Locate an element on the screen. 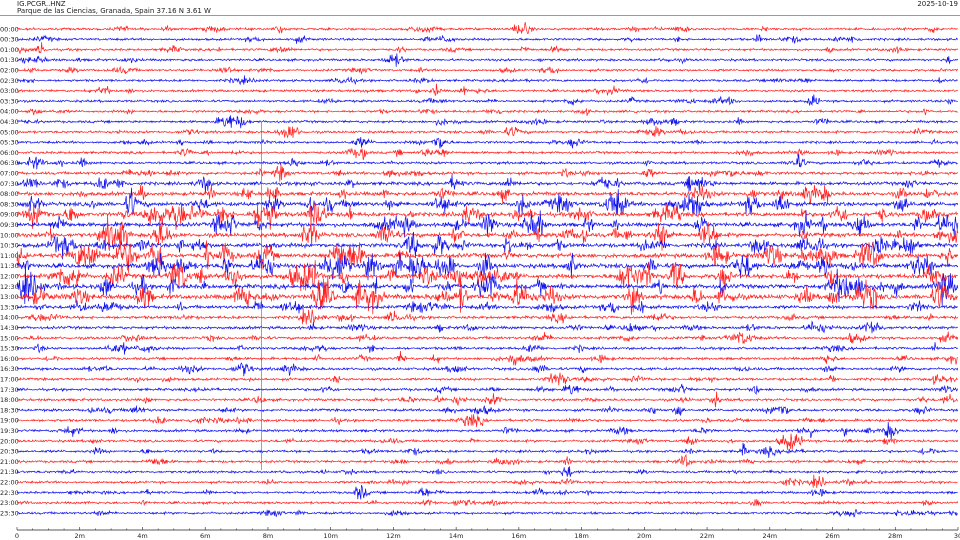 This screenshot has width=960, height=540. row-label: 01:00 is located at coordinates (9, 50).